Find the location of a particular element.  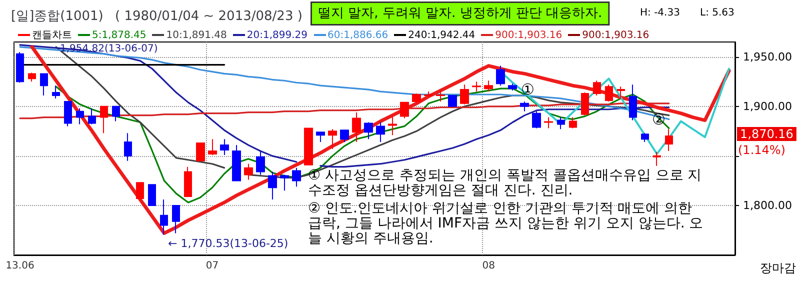

y-tick-label: 1,800.00 is located at coordinates (767, 205).